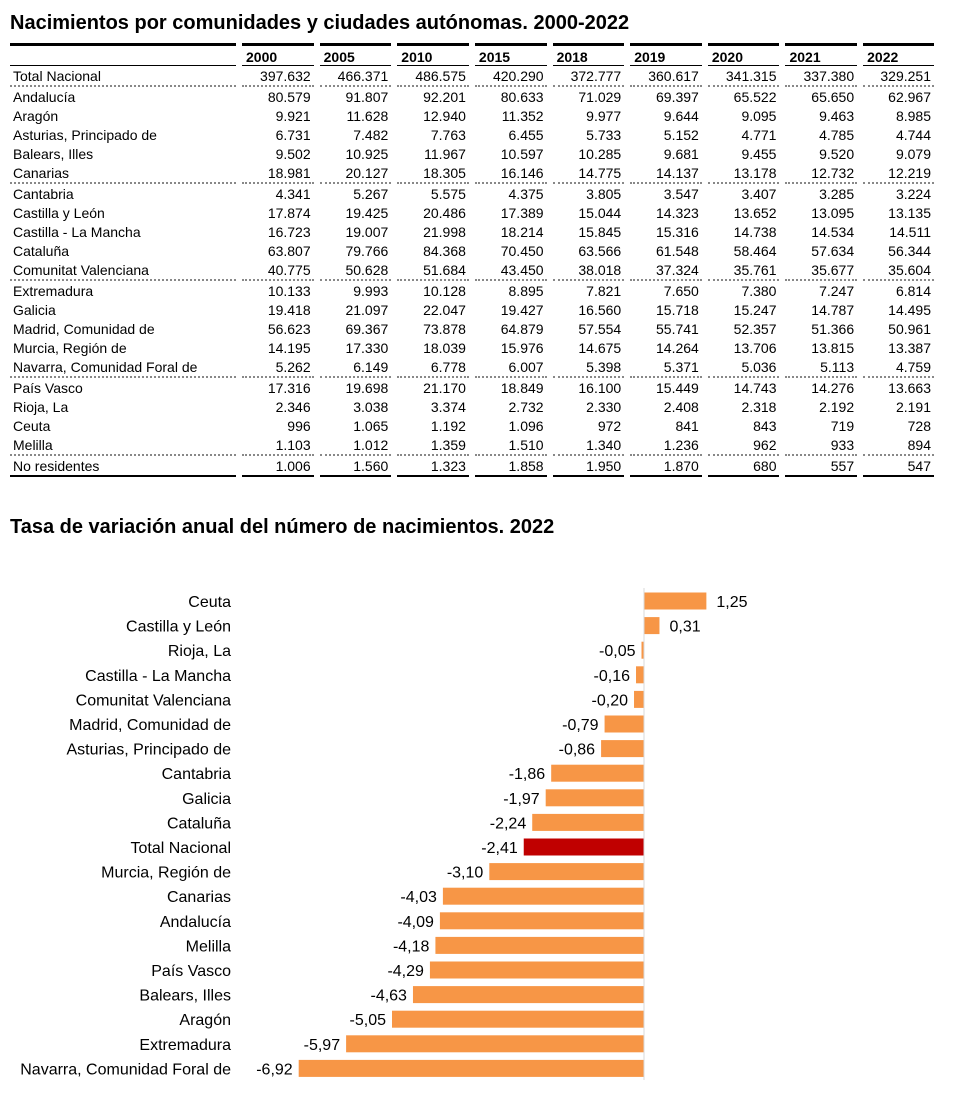 The image size is (953, 1103). Describe the element at coordinates (664, 193) in the screenshot. I see `cell-value: 3.547` at that location.